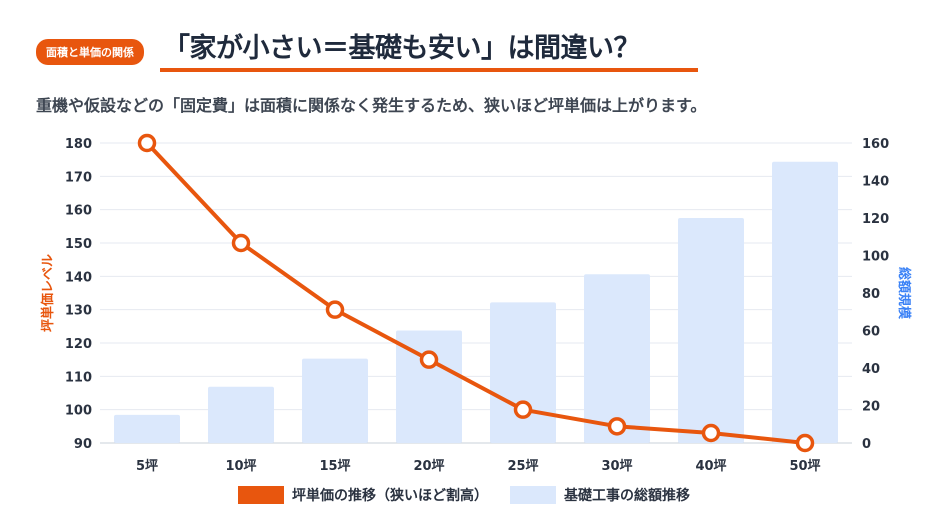 This screenshot has width=952, height=529. Describe the element at coordinates (429, 70) in the screenshot. I see `title-underline` at that location.